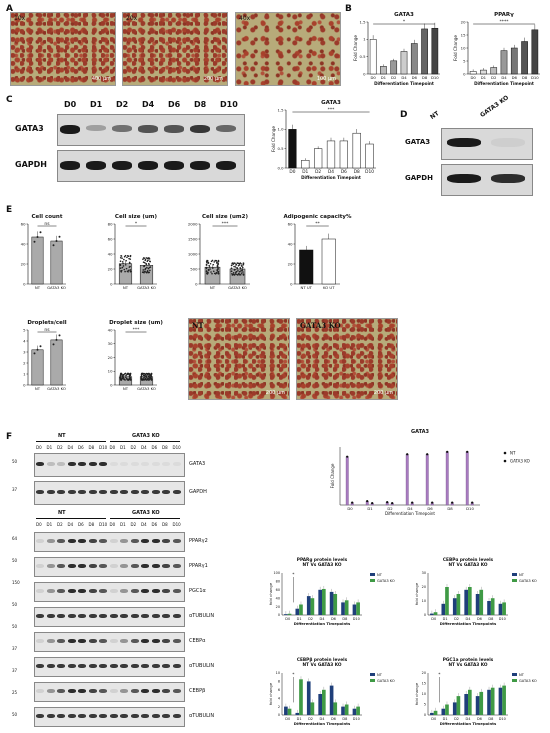  I want to click on y-tick-label: 80, so click(110, 223).